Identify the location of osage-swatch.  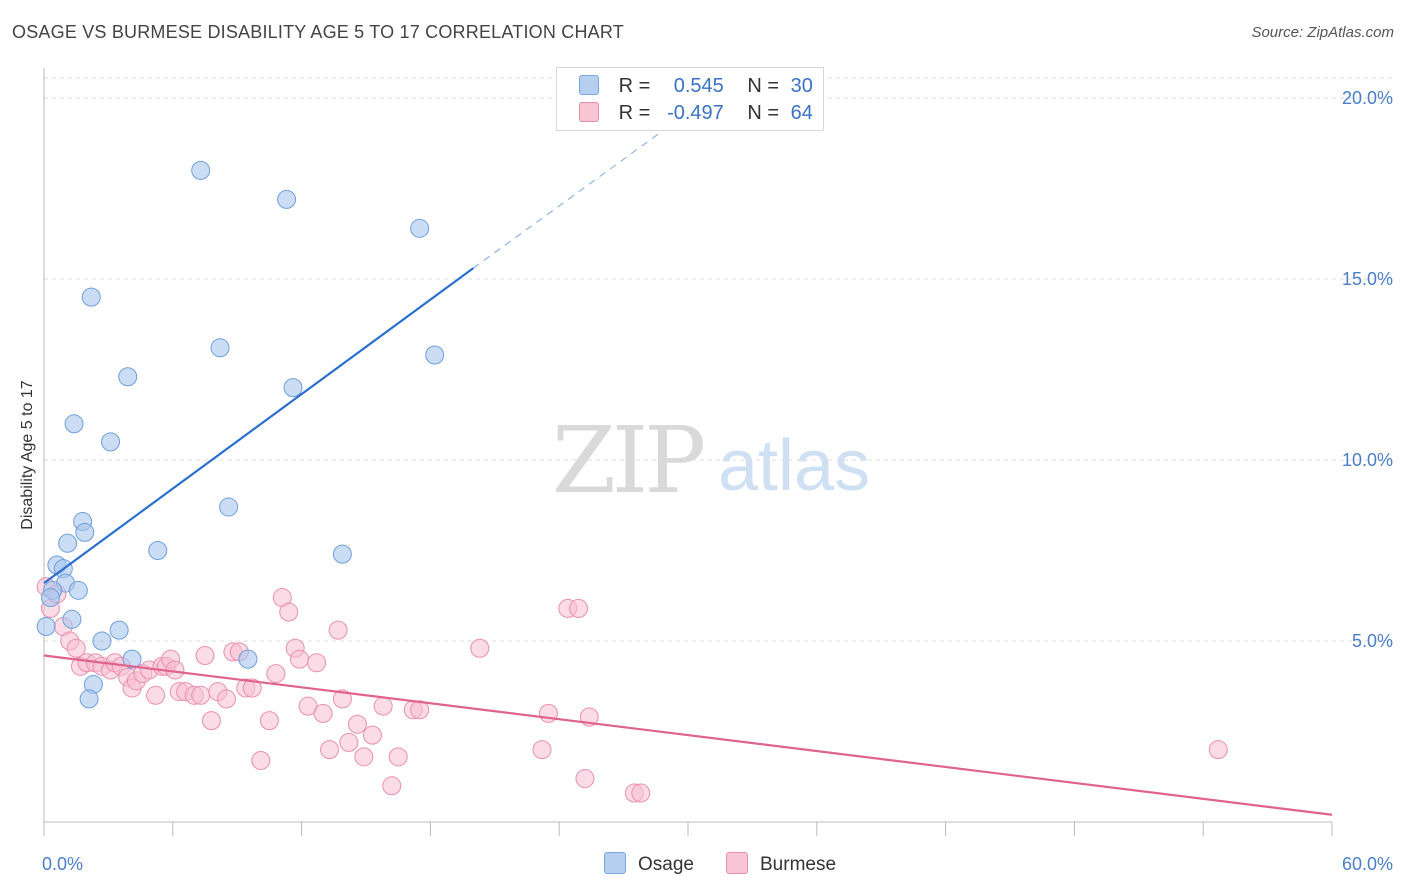
(589, 85).